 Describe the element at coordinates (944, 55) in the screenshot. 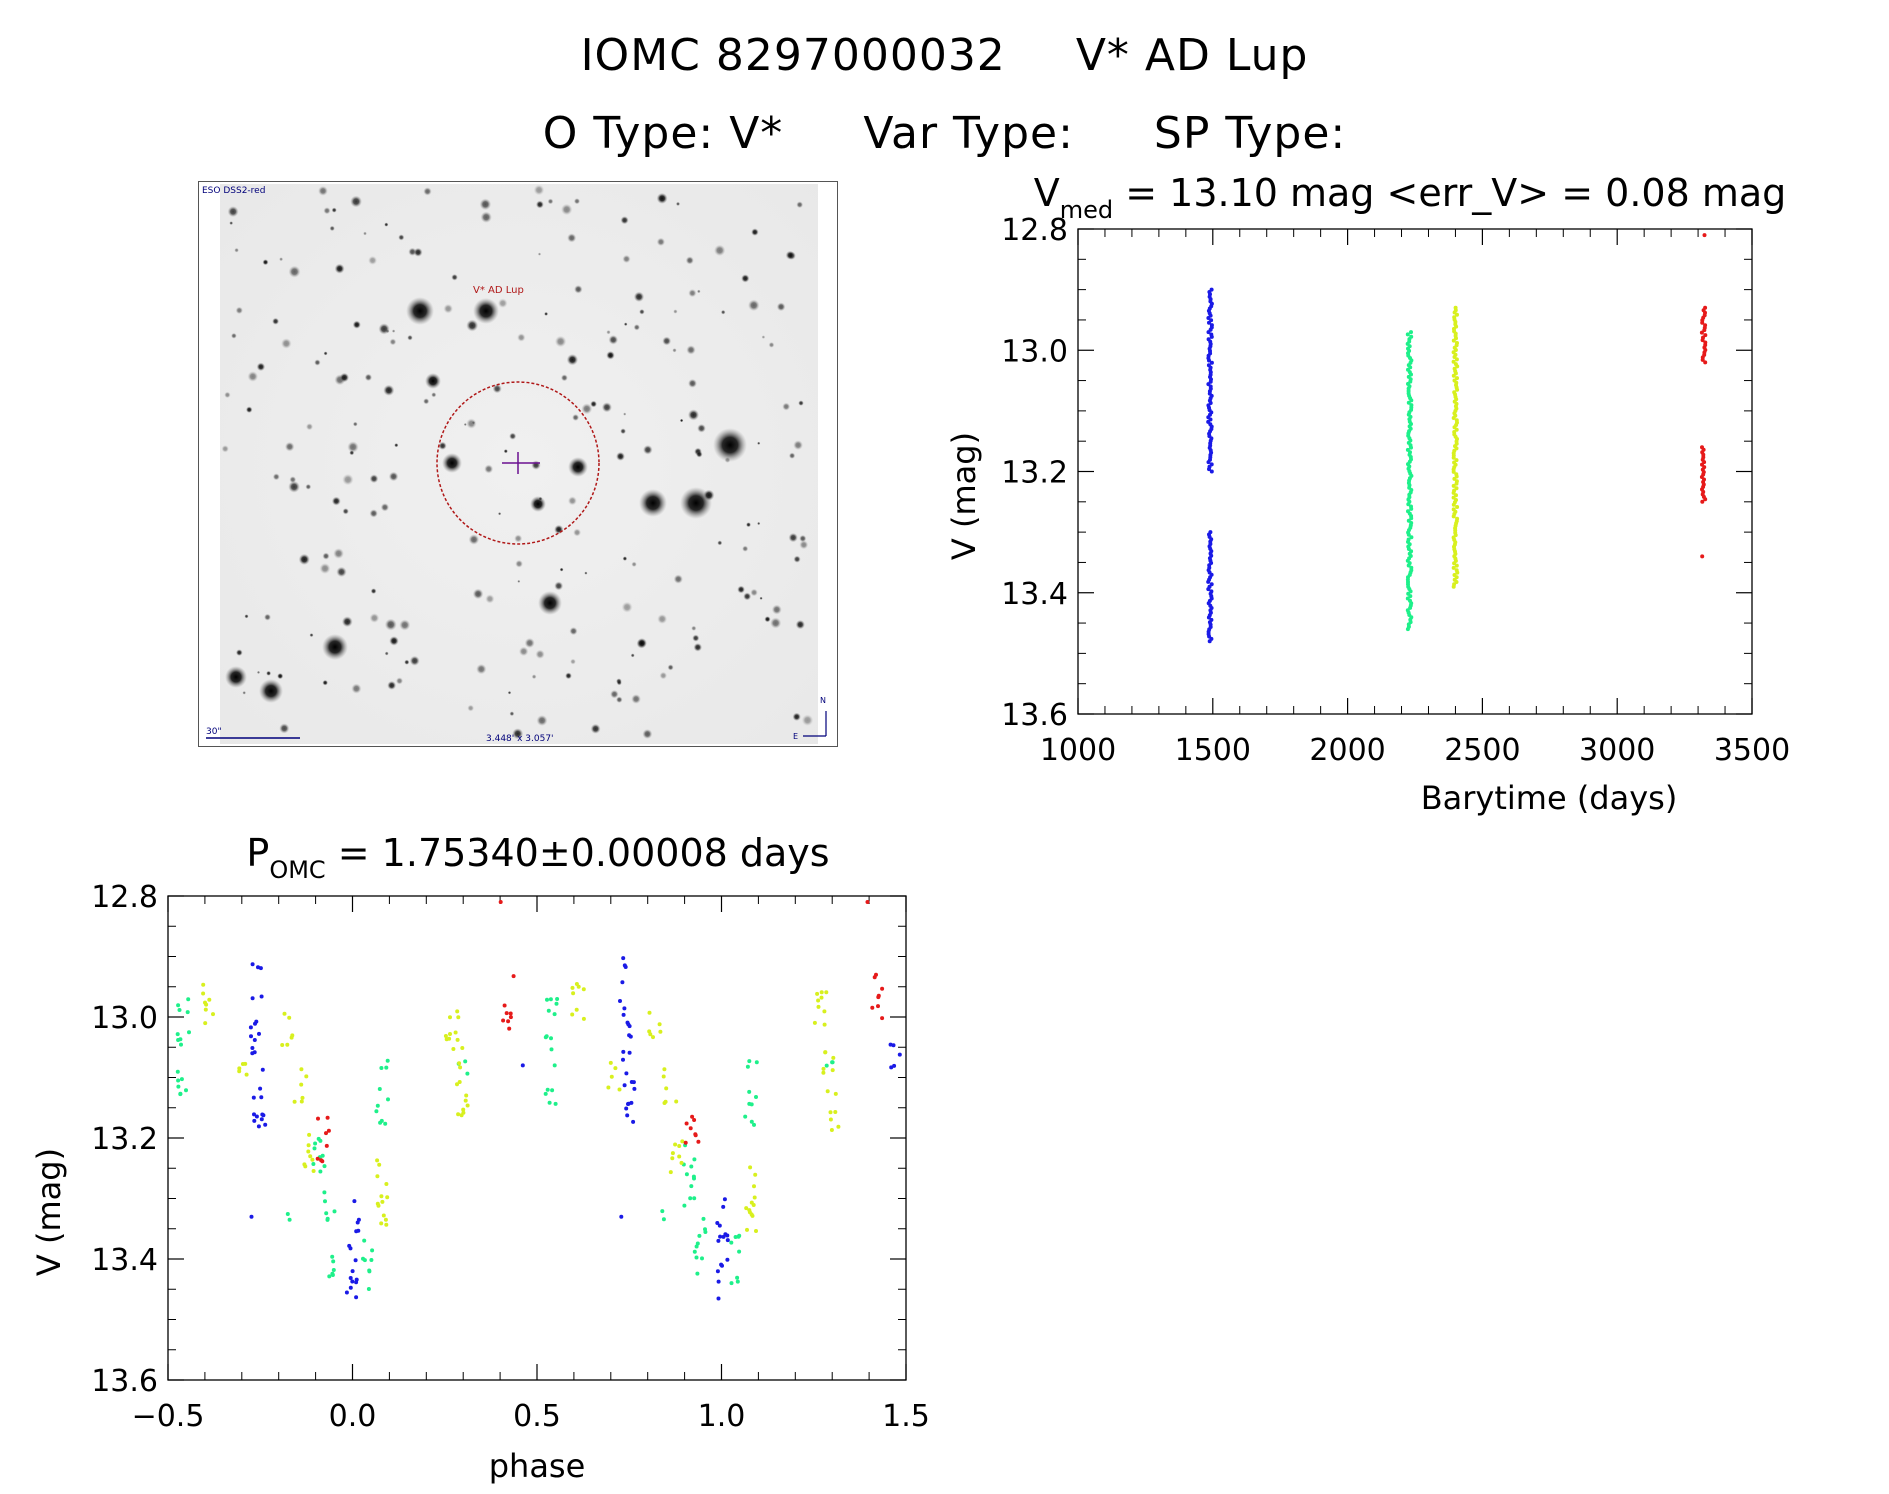

I see `header-title: IOMC 8297000032 V* AD Lup` at that location.